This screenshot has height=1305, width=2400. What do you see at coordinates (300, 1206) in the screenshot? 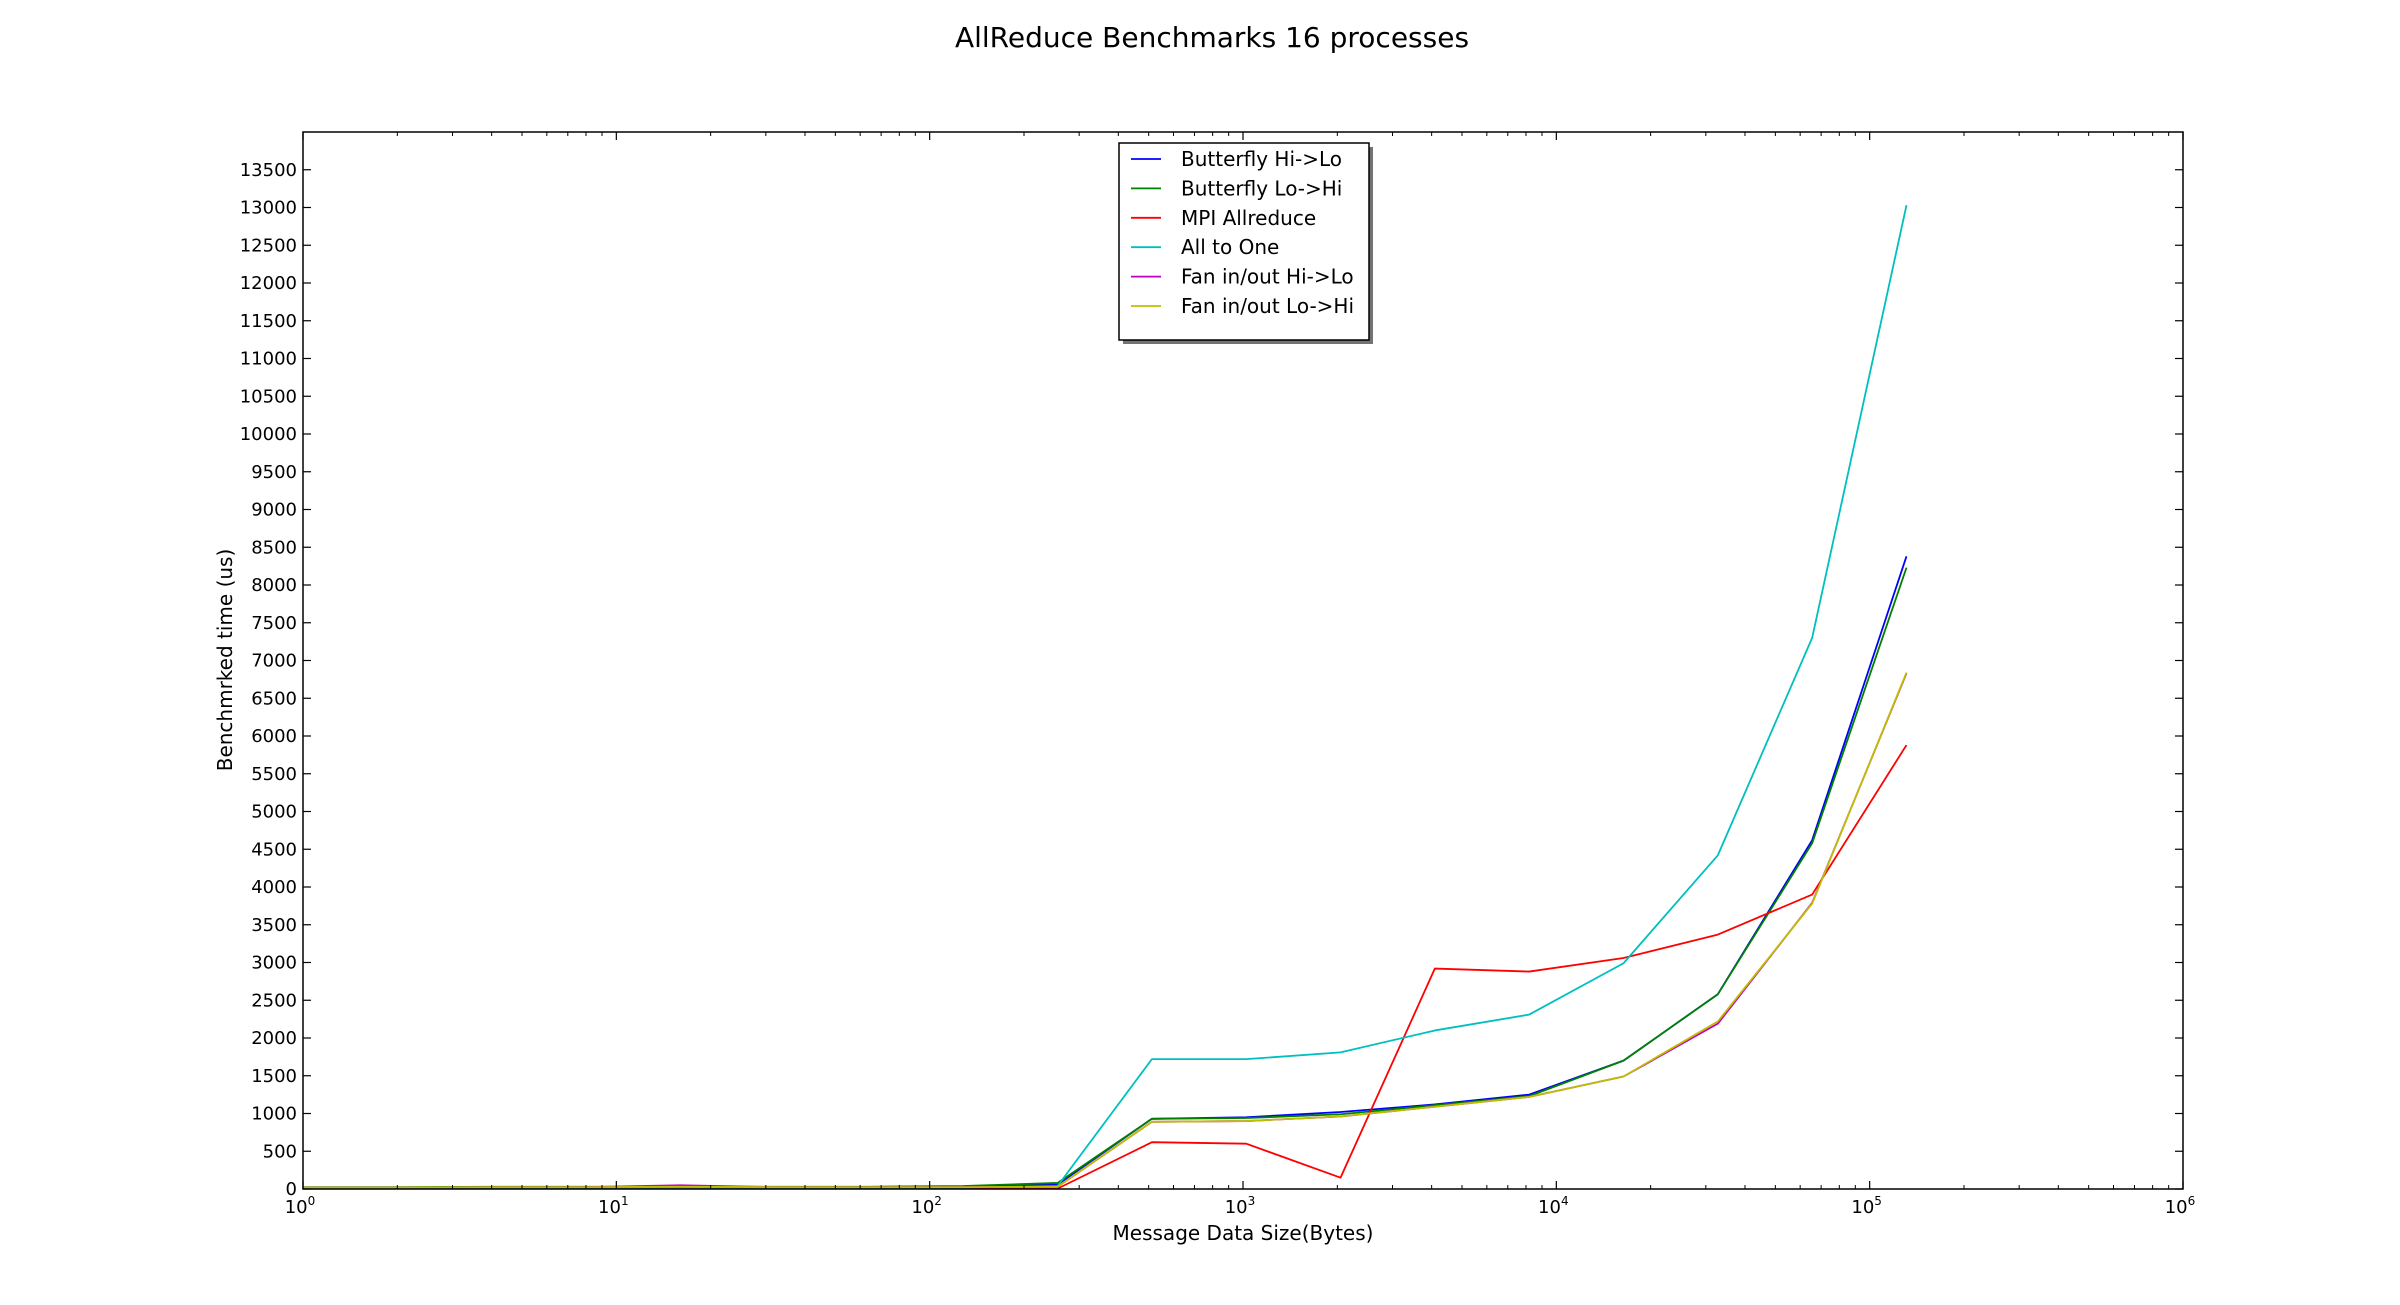
I see `x-tick-label: 10⁰` at bounding box center [300, 1206].